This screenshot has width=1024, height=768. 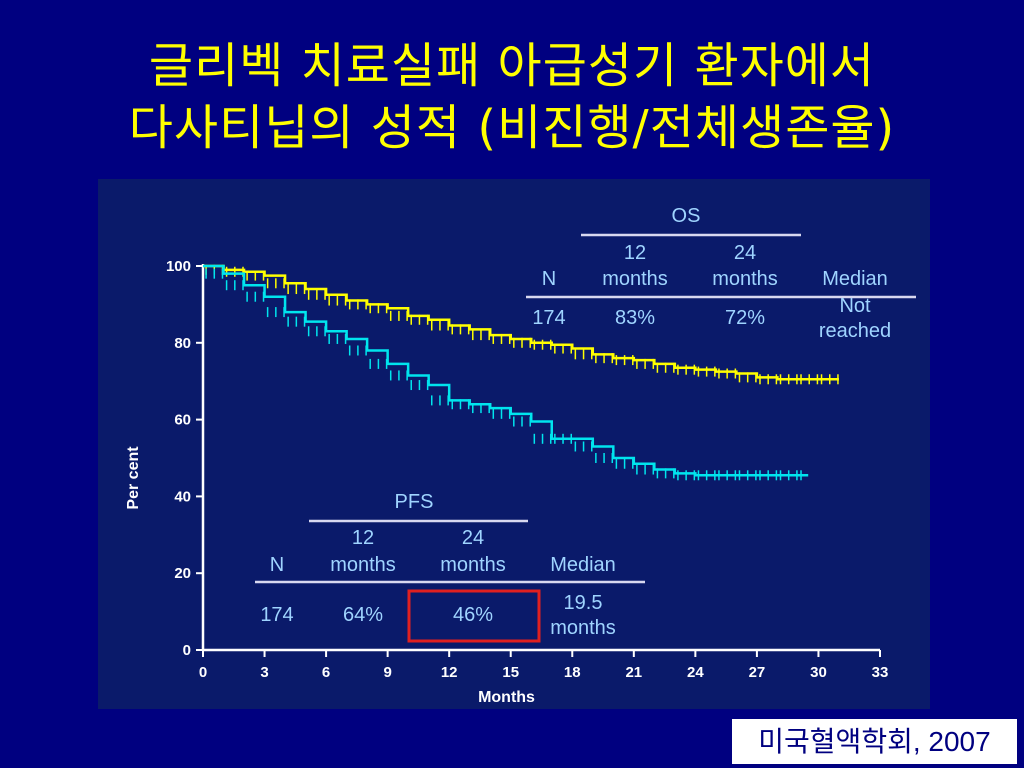 What do you see at coordinates (277, 565) in the screenshot?
I see `pfs-table-header-cell: N` at bounding box center [277, 565].